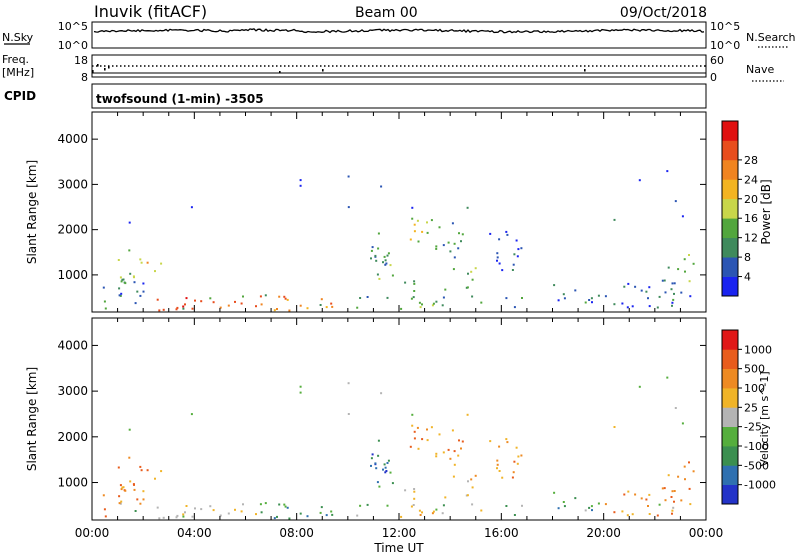 This screenshot has height=554, width=800. What do you see at coordinates (751, 218) in the screenshot?
I see `colorbar-tick-label: 16` at bounding box center [751, 218].